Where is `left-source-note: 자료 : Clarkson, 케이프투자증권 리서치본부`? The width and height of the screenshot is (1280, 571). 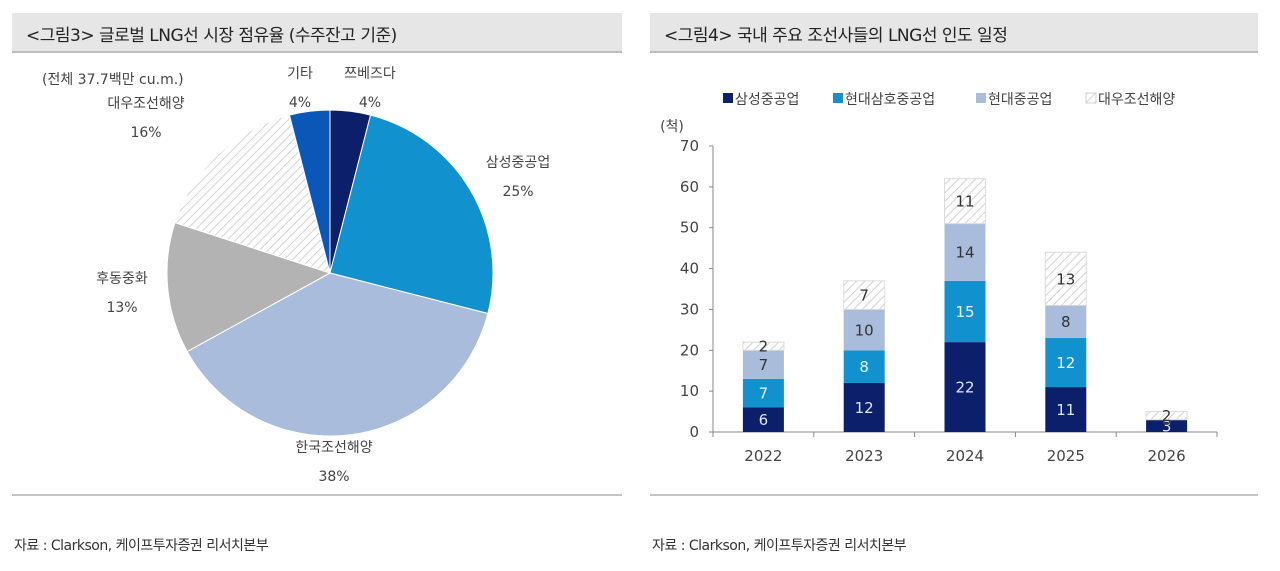
left-source-note: 자료 : Clarkson, 케이프투자증권 리서치본부 is located at coordinates (141, 546).